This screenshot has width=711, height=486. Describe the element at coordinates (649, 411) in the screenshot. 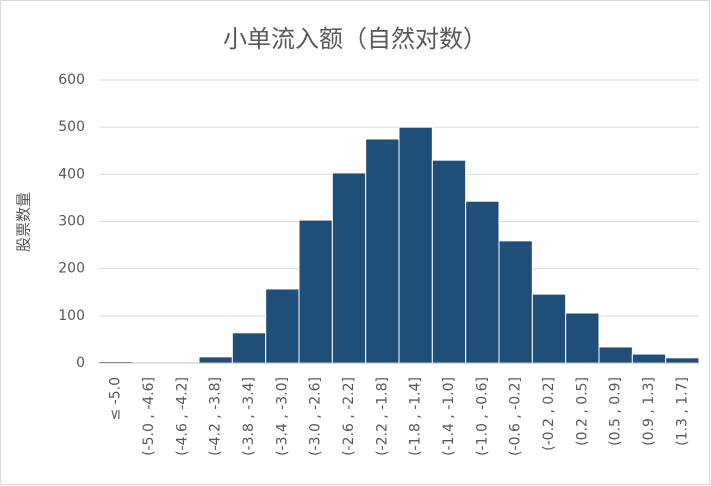

I see `x-tick-label: (0.9 , 1.3]` at that location.